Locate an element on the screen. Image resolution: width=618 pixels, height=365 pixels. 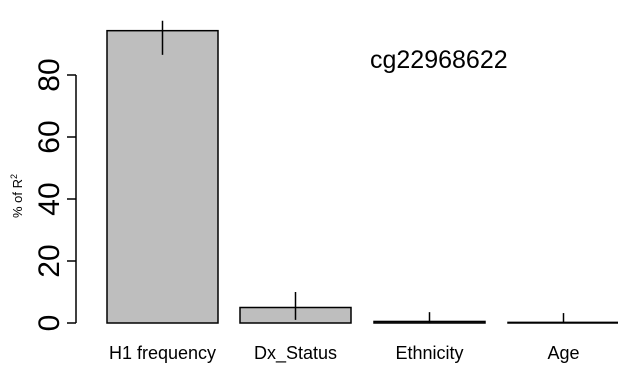
chart-annotation: cg22968622 is located at coordinates (439, 60).